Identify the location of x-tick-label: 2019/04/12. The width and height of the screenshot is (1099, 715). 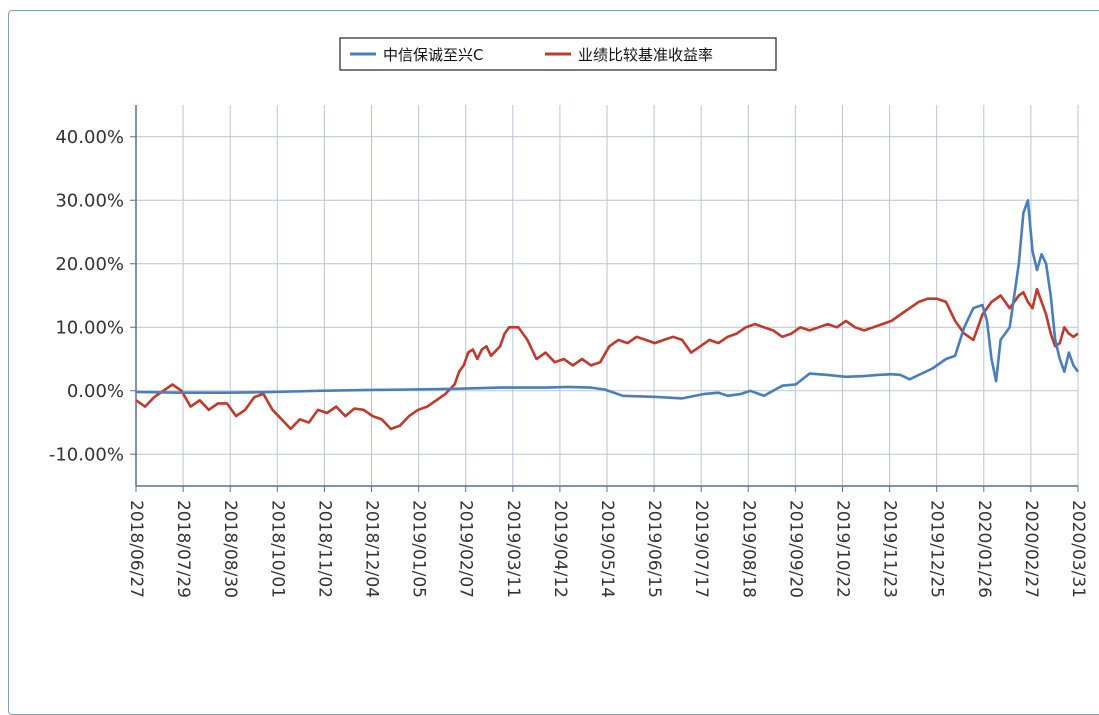
(560, 549).